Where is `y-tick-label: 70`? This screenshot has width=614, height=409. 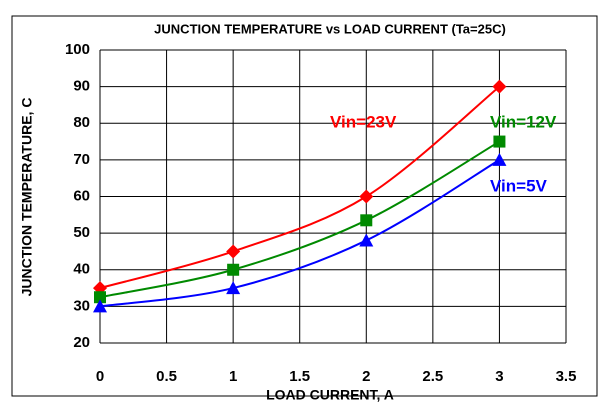
y-tick-label: 70 is located at coordinates (81, 159).